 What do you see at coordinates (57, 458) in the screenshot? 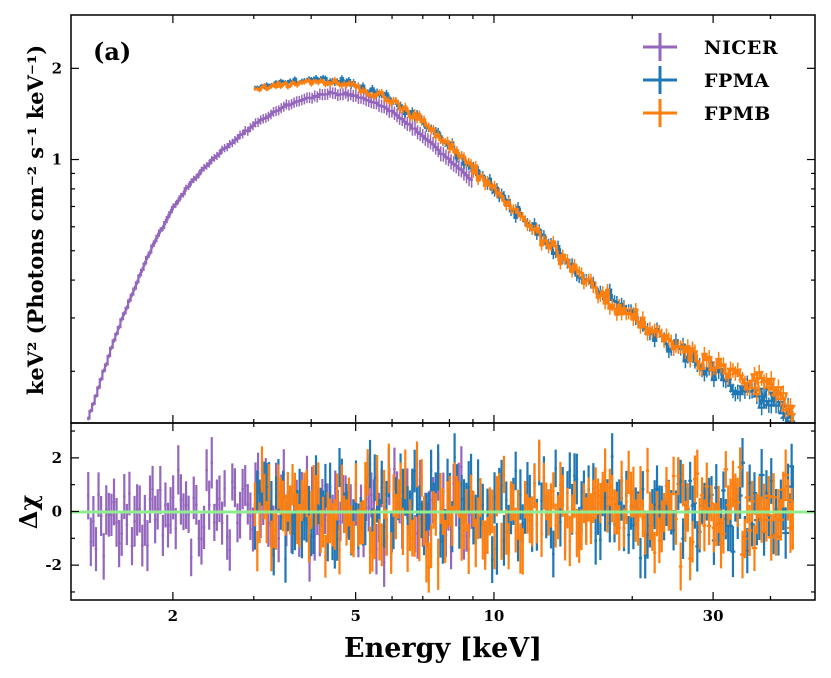
I see `residual-y-tick-label: 2` at bounding box center [57, 458].